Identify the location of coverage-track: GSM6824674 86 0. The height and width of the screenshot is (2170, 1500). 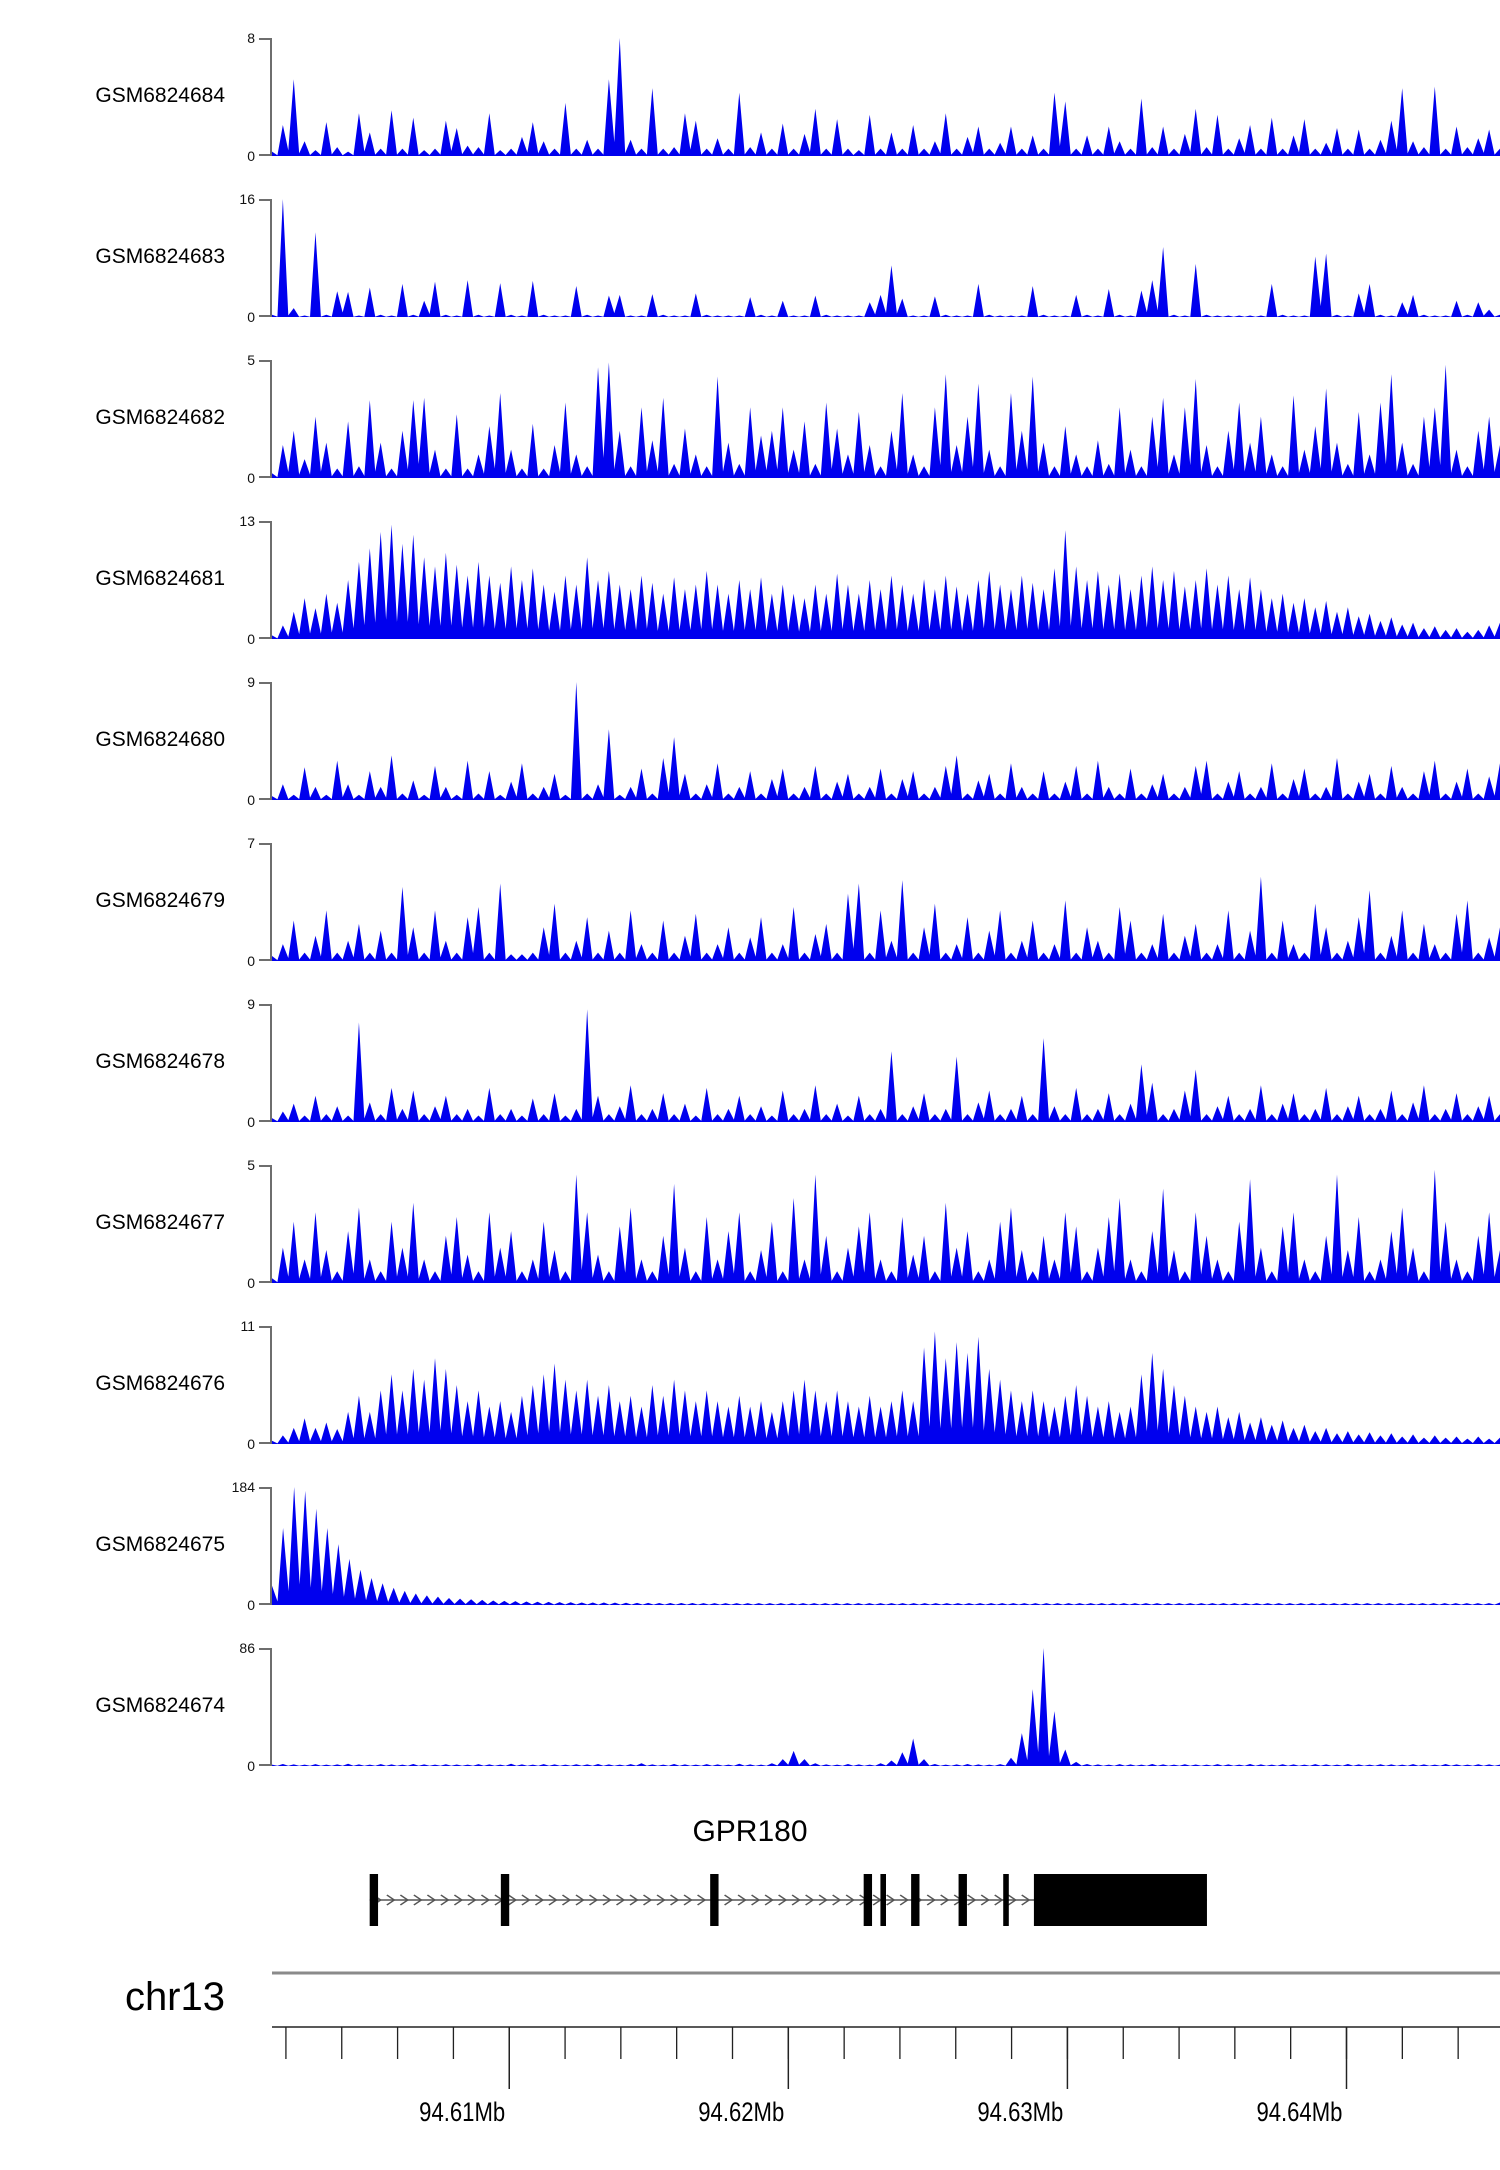
(750, 1707).